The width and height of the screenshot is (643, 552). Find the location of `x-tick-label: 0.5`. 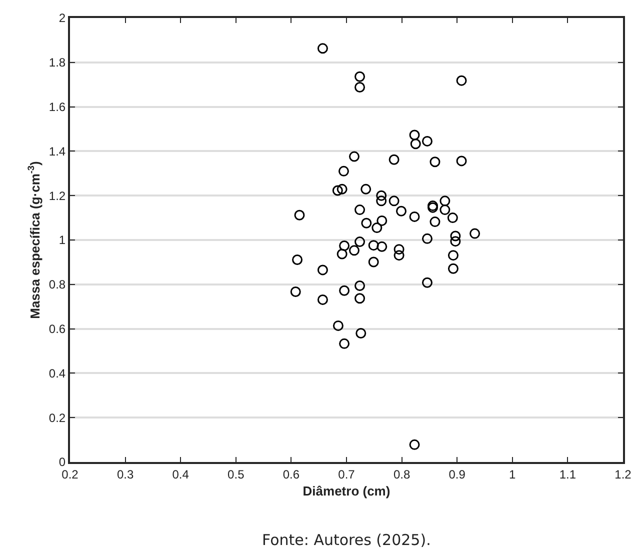

x-tick-label: 0.5 is located at coordinates (236, 474).